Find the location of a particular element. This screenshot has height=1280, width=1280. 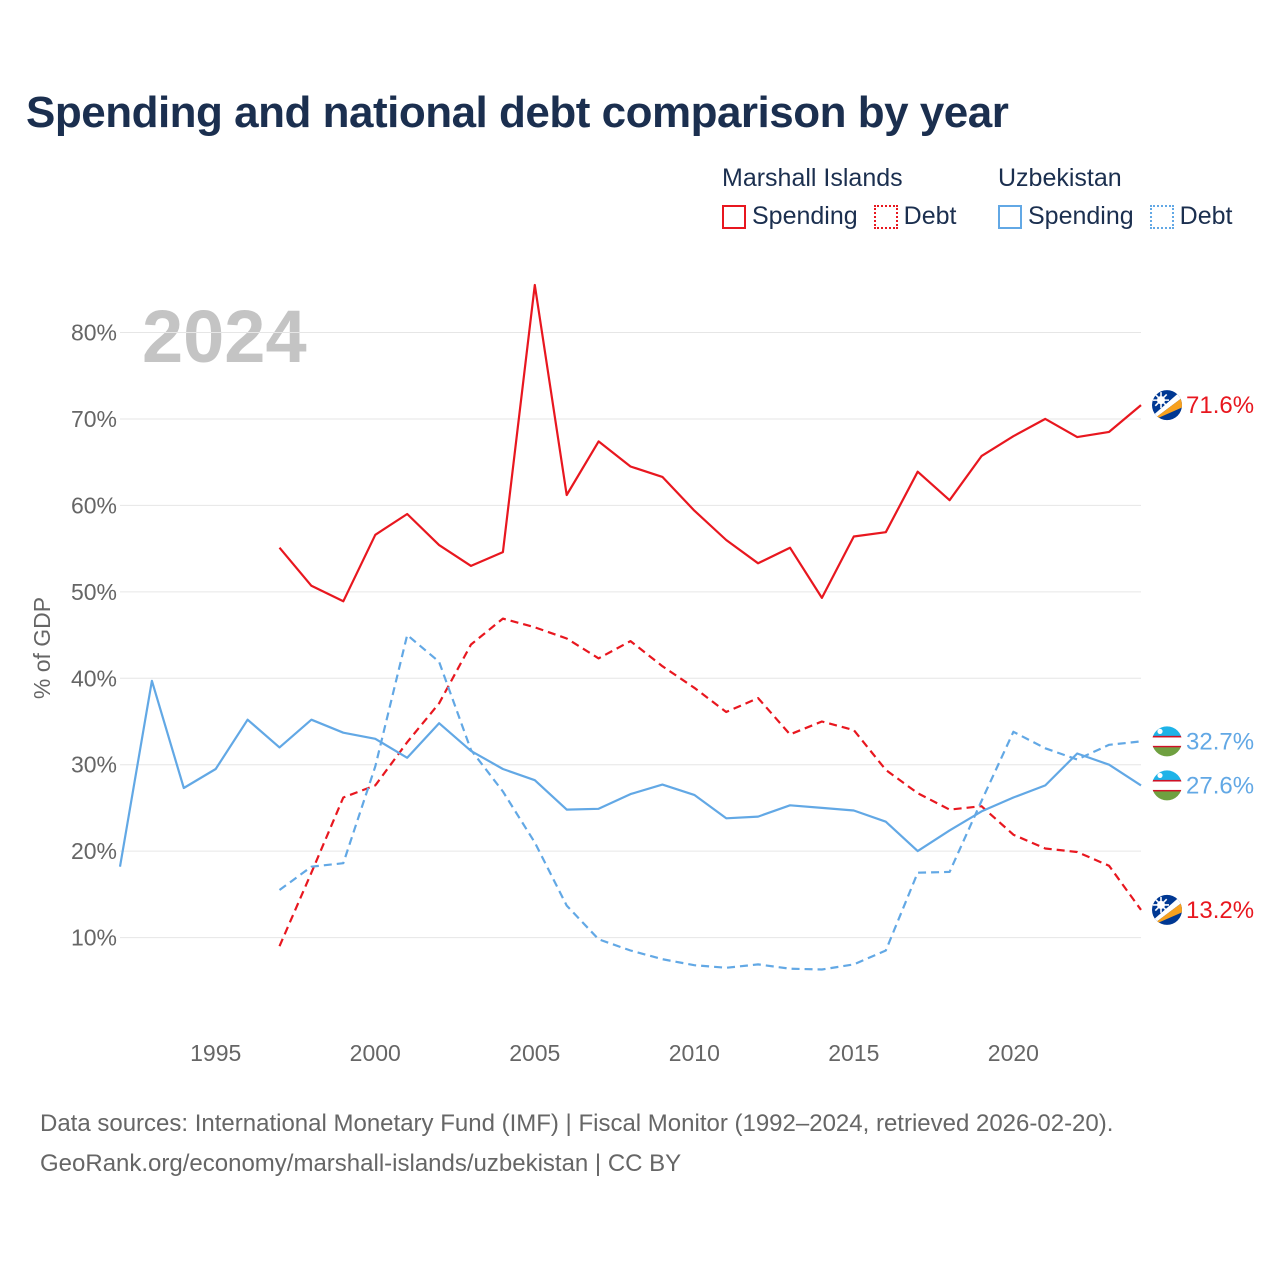

y-tick-label: 10% is located at coordinates (94, 938).